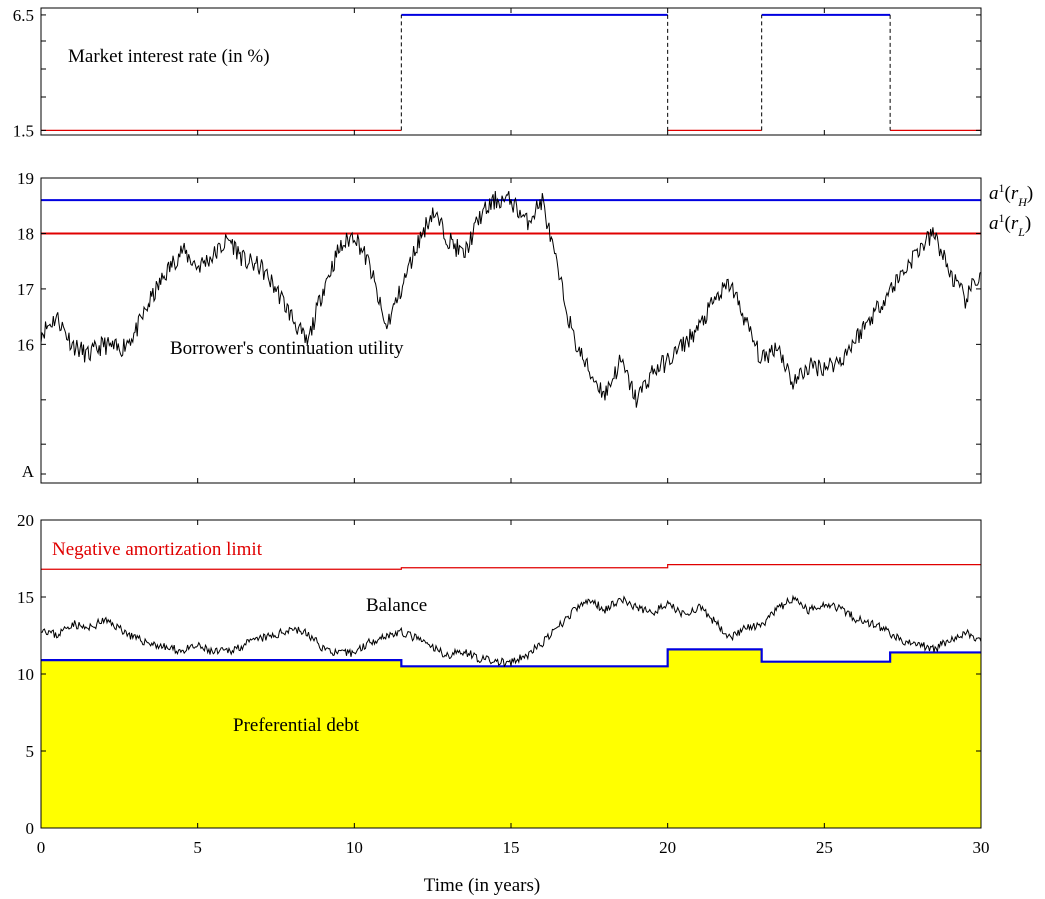 The width and height of the screenshot is (1045, 899). Describe the element at coordinates (287, 348) in the screenshot. I see `utility-annotation: Borrower's continuation utility` at that location.